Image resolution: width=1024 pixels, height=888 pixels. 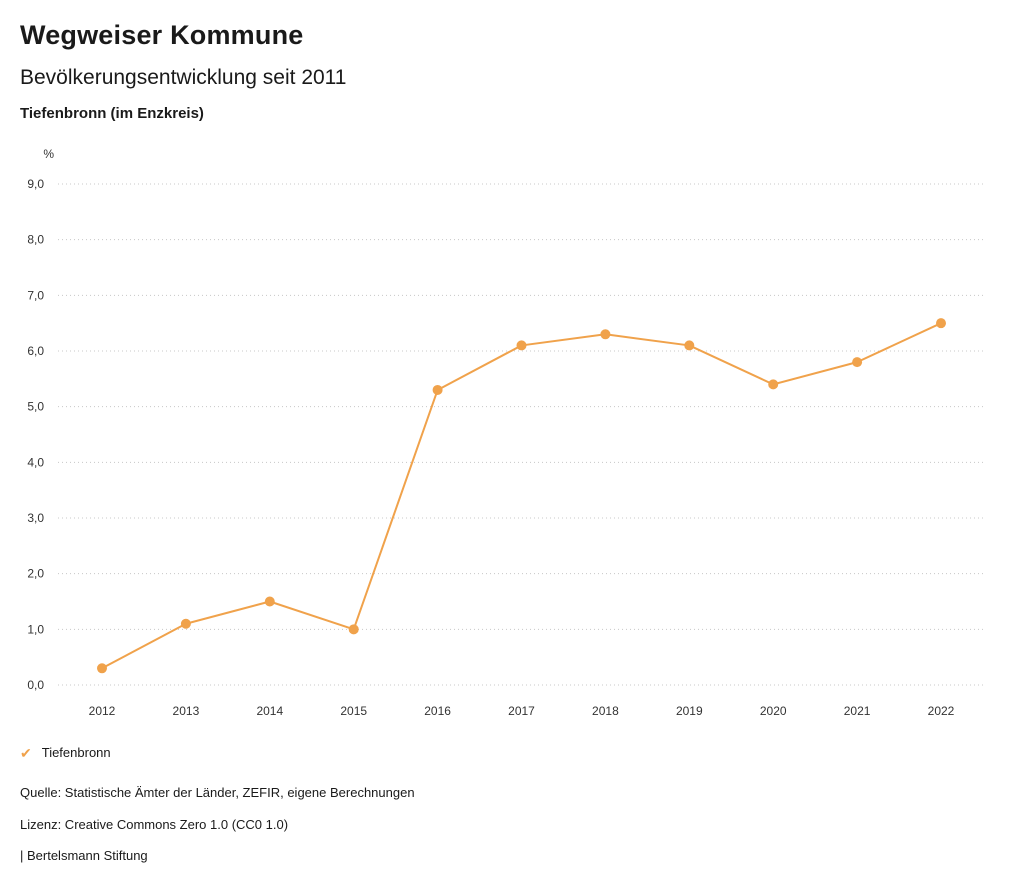 What do you see at coordinates (689, 711) in the screenshot?
I see `svg-text: 2019` at bounding box center [689, 711].